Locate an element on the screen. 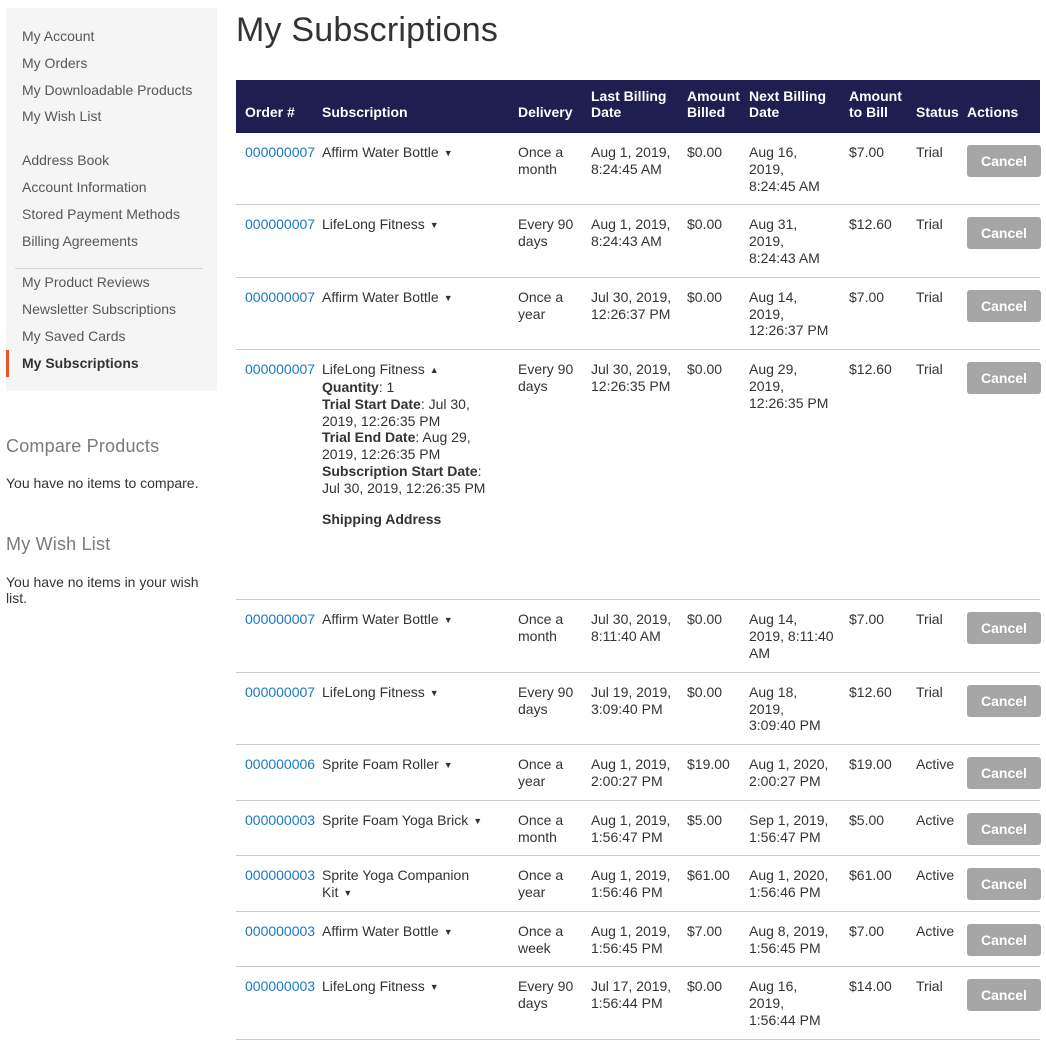 The image size is (1046, 1040). sidebar-item-my-downloadable-products: My Downloadable Products is located at coordinates (107, 89).